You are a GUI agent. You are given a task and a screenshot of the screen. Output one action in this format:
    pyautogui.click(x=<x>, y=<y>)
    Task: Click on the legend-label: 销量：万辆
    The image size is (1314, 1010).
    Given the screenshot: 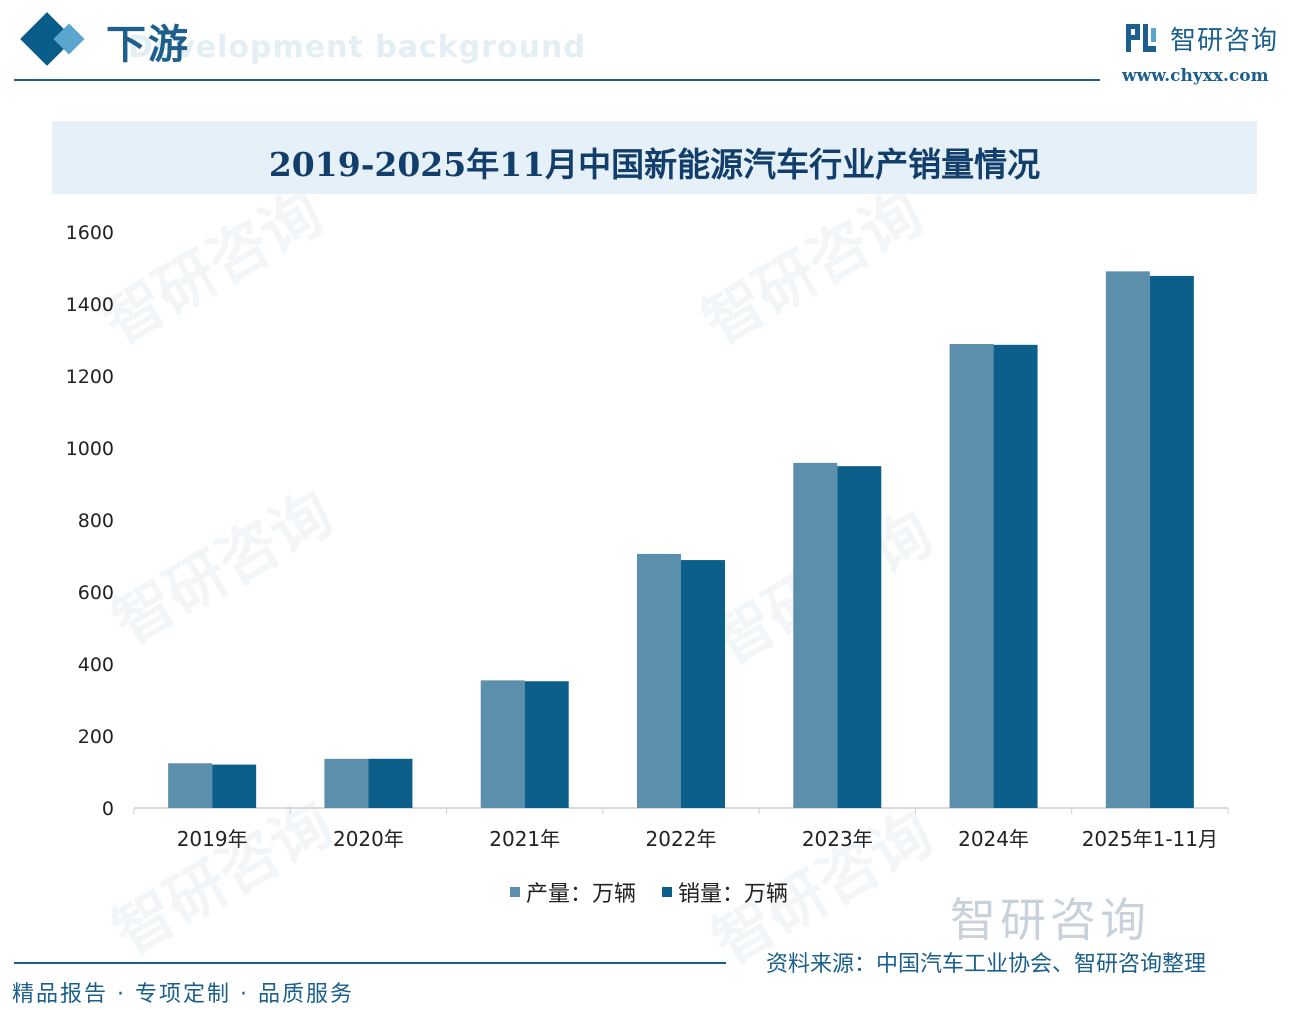 What is the action you would take?
    pyautogui.click(x=733, y=894)
    